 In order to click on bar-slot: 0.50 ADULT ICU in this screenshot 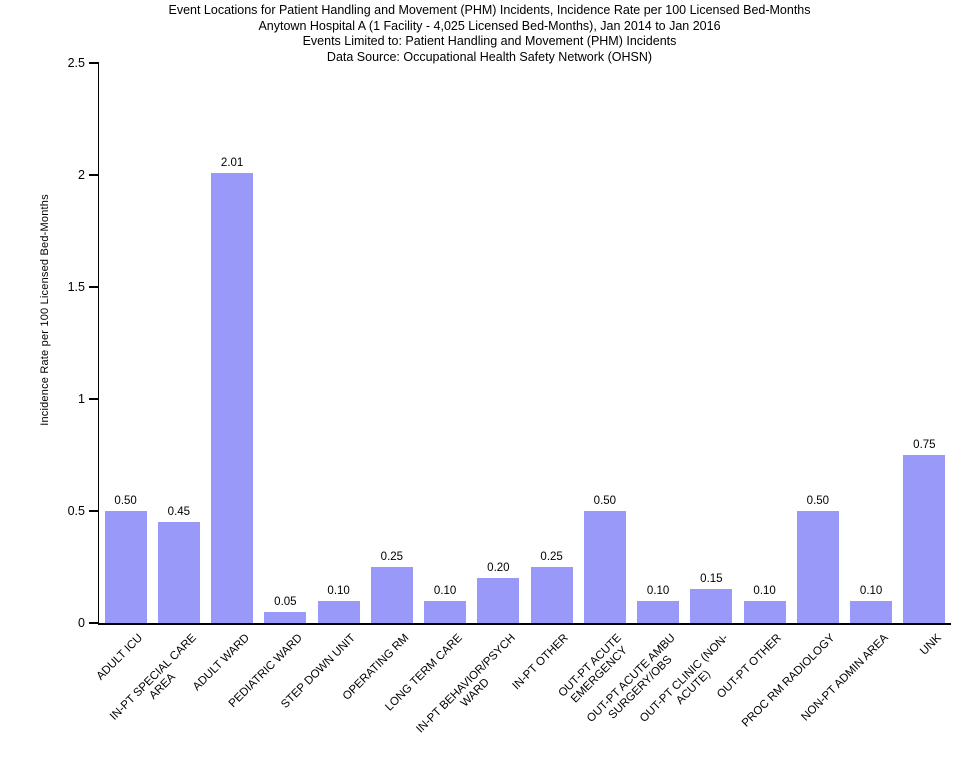, I will do `click(123, 373)`.